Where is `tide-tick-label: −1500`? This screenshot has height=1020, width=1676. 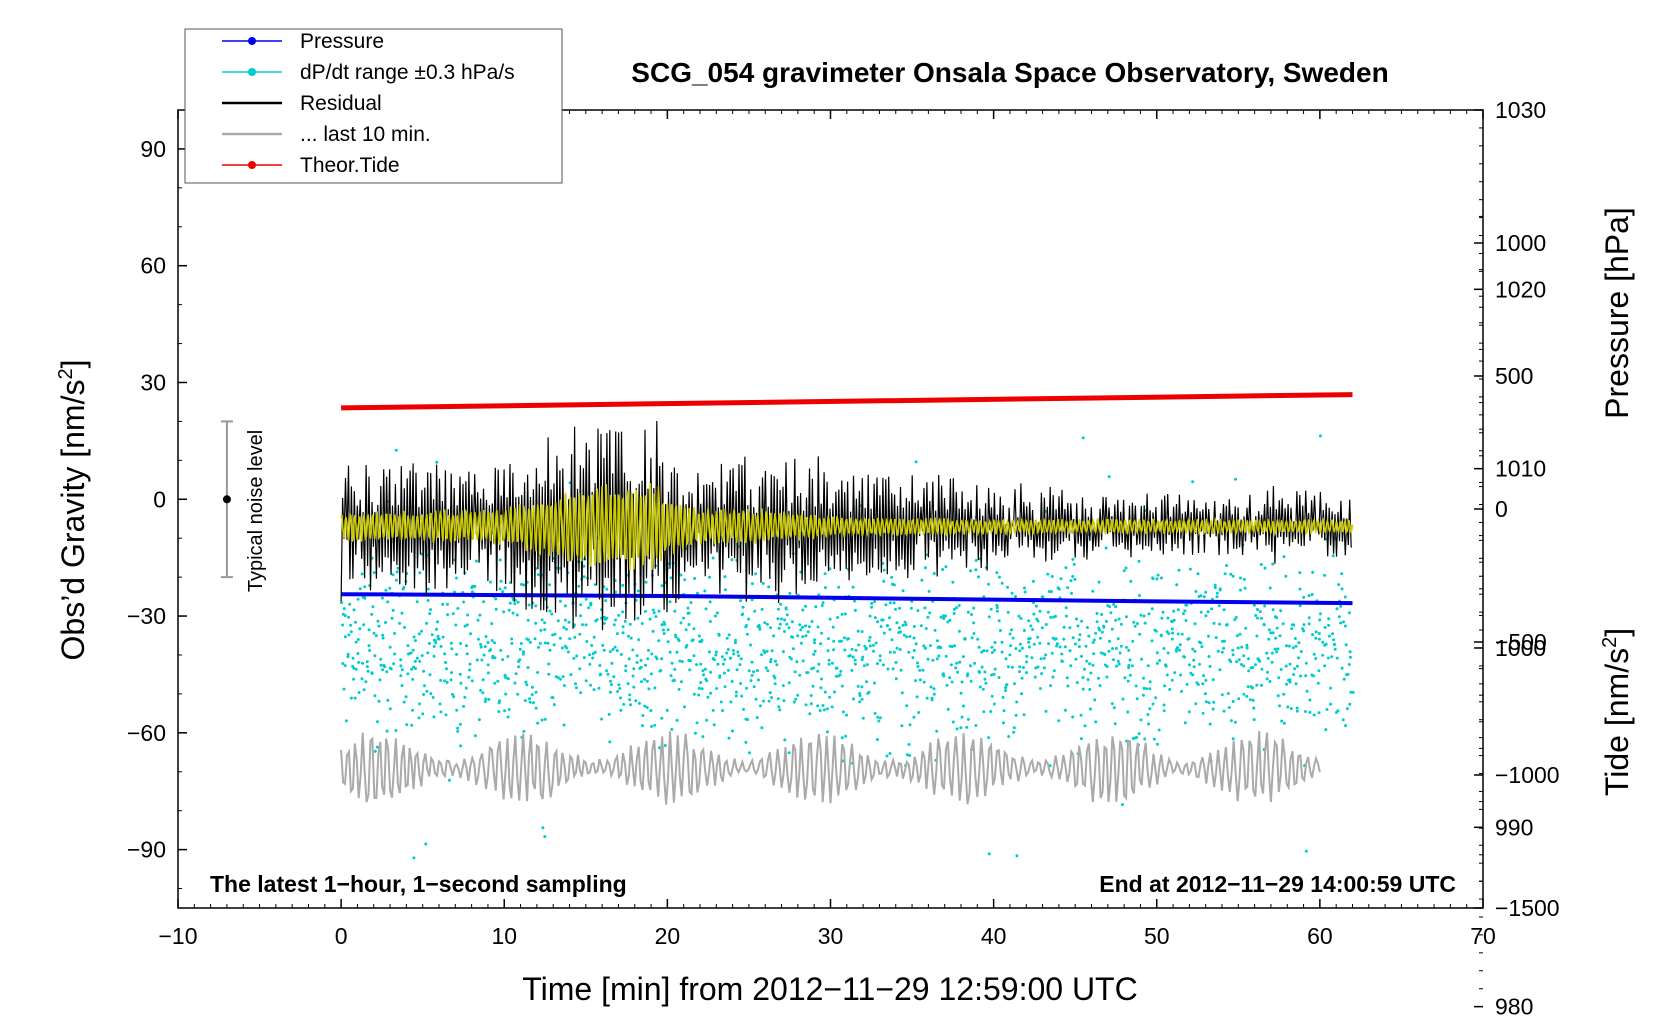
tide-tick-label: −1500 is located at coordinates (1527, 908).